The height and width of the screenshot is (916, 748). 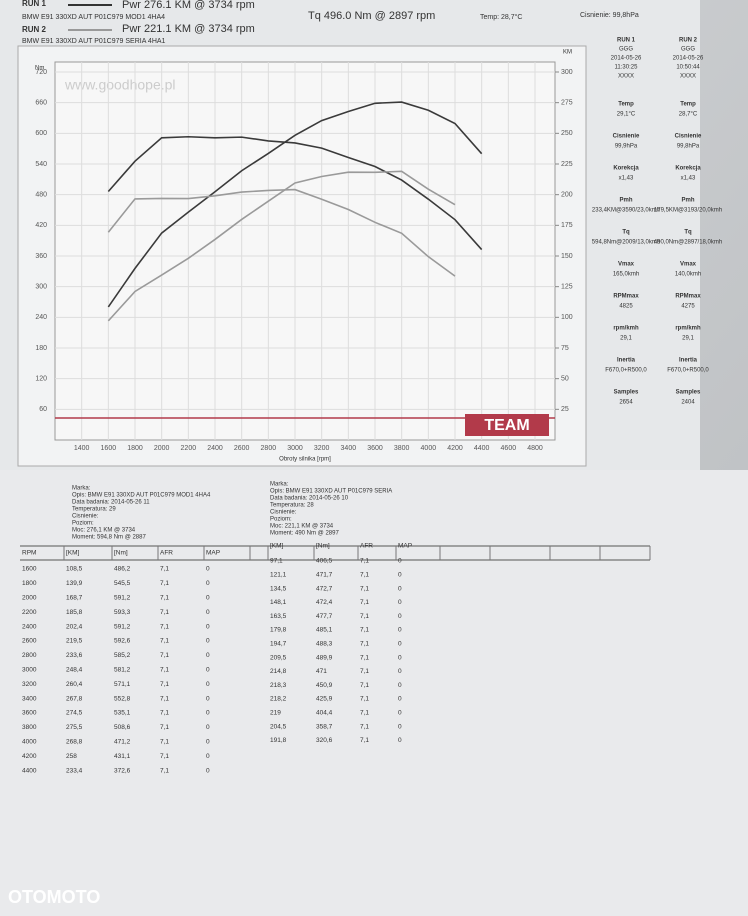 What do you see at coordinates (567, 53) in the screenshot?
I see `y2-axis-label: KM` at bounding box center [567, 53].